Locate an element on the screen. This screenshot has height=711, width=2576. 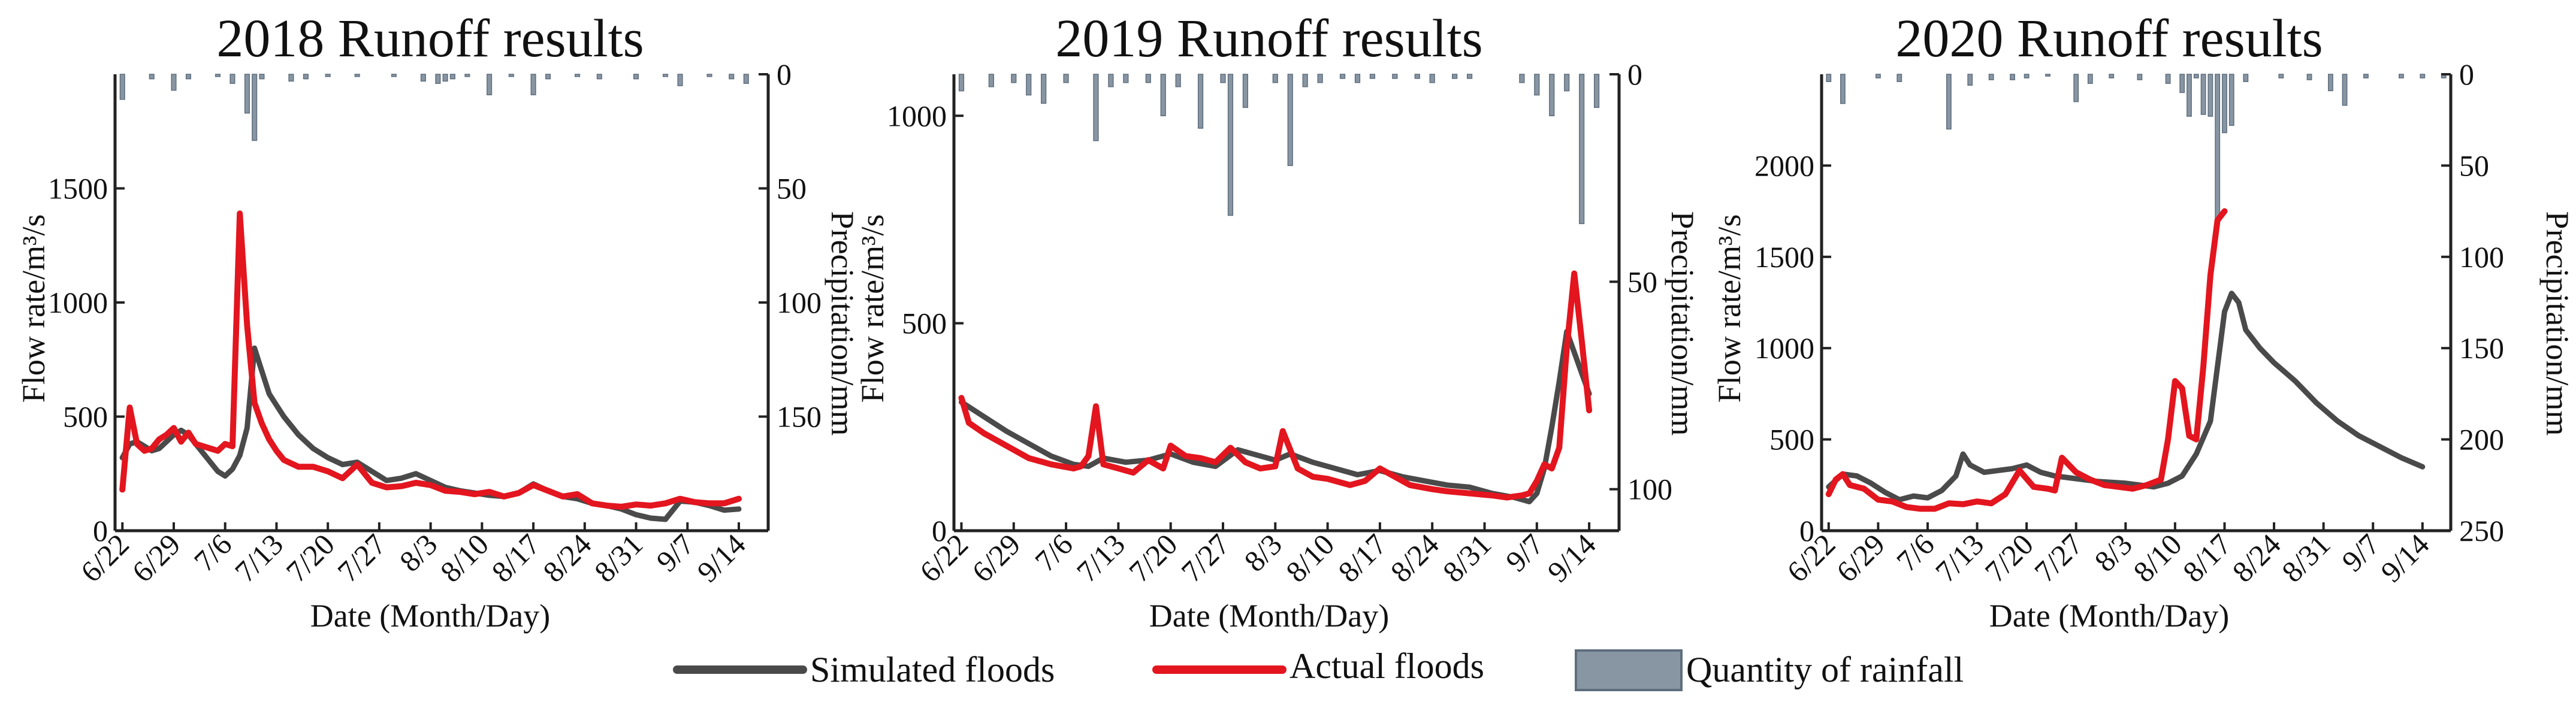
y2-tick-label: 50 is located at coordinates (1642, 281).